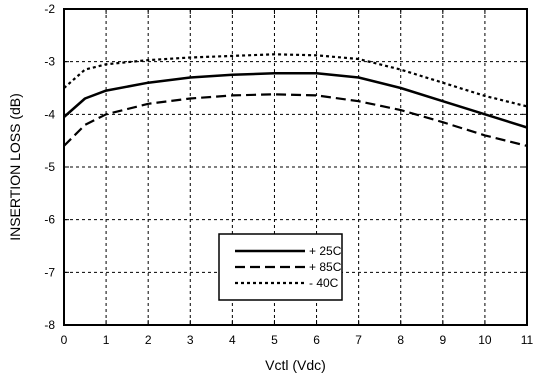 This screenshot has height=376, width=538. Describe the element at coordinates (190, 340) in the screenshot. I see `x-tick-label: 3` at that location.